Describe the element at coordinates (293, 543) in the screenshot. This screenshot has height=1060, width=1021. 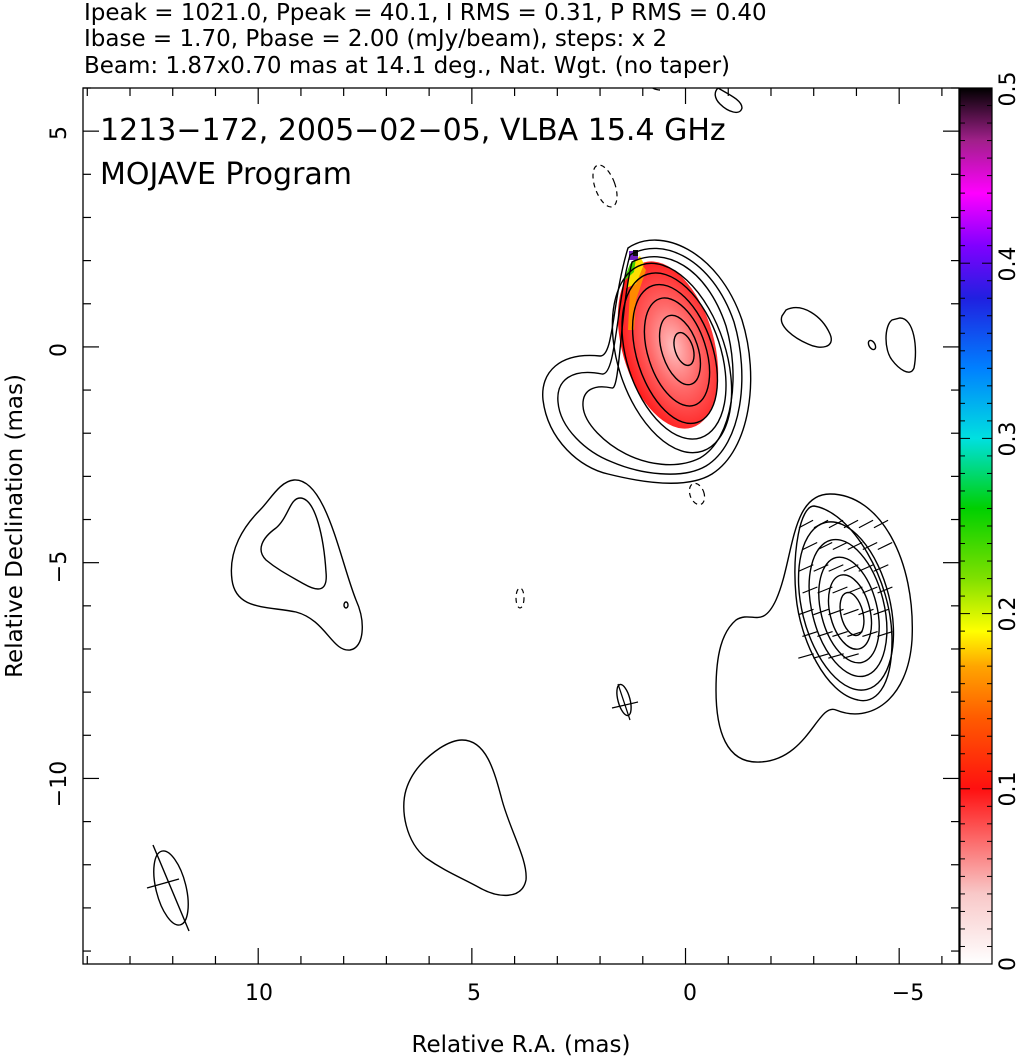
I see `faint-contour-left-inner` at that location.